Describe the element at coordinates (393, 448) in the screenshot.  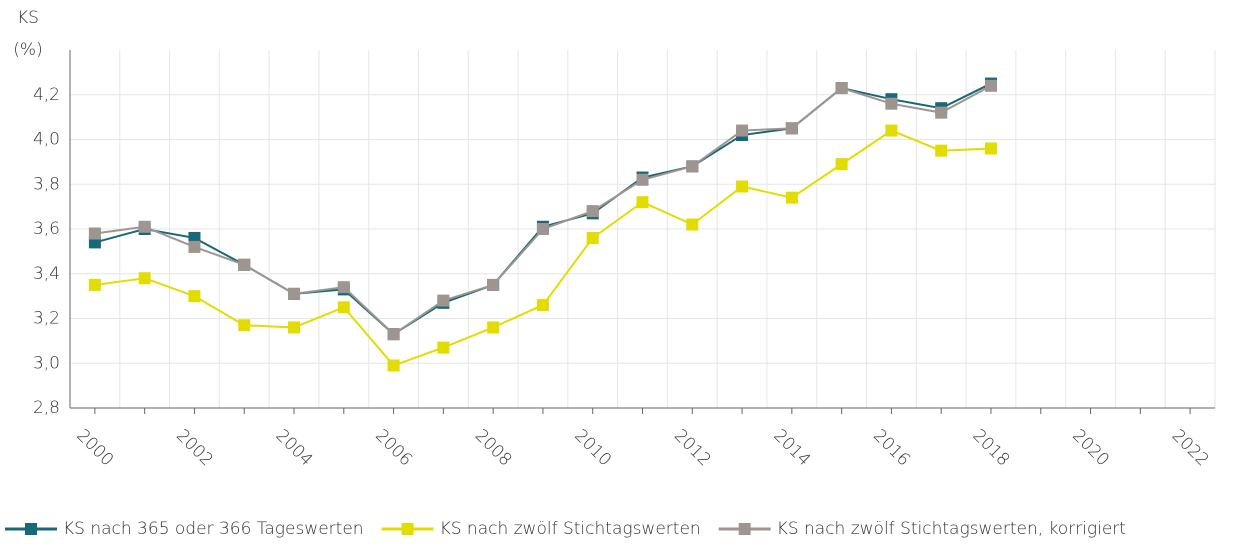
I see `x-tick-label: 2006` at that location.